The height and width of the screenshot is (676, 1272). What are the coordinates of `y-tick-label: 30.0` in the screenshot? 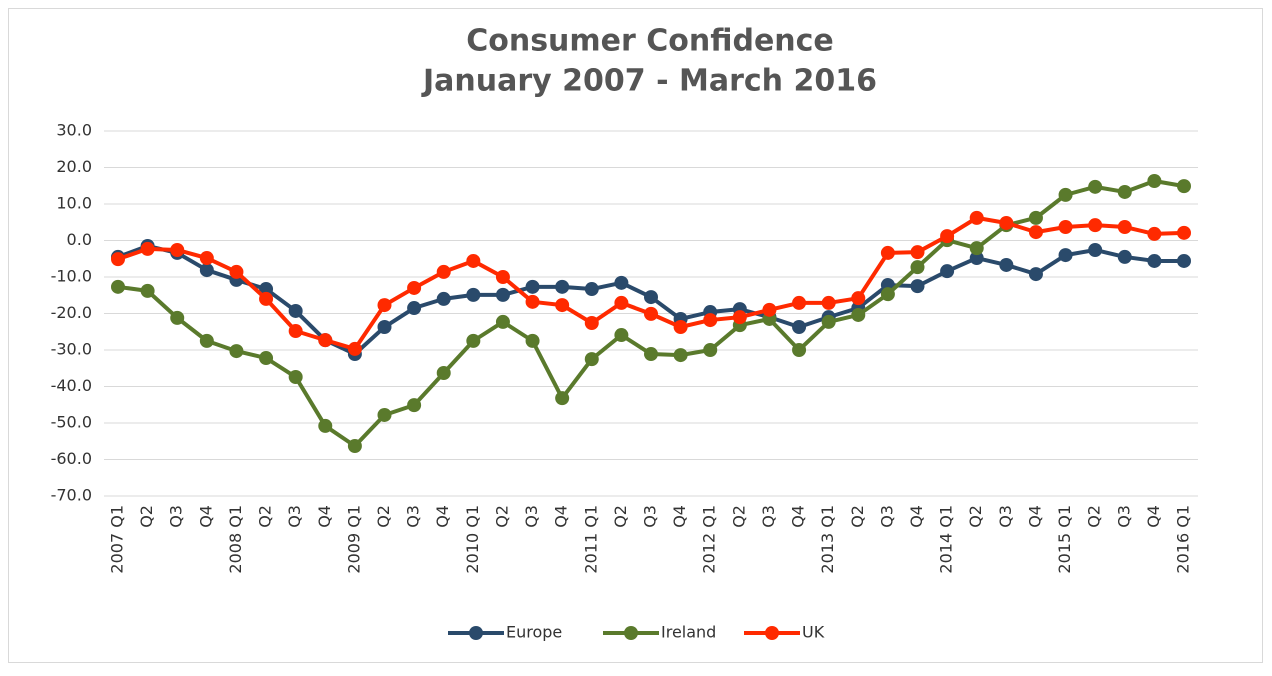 It's located at (74, 130).